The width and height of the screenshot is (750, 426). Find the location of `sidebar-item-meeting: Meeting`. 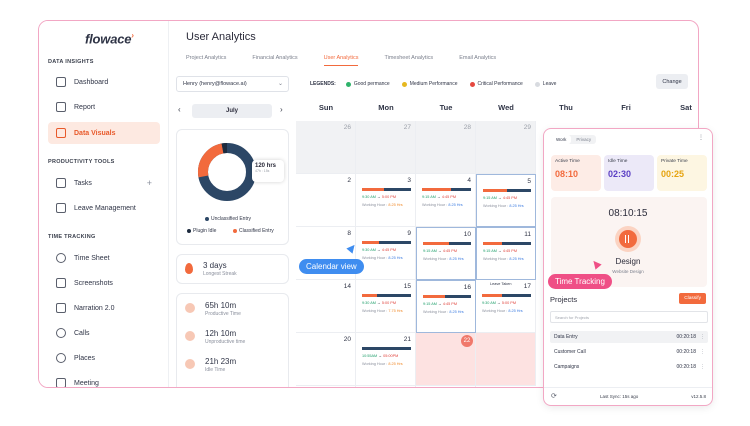

sidebar-item-meeting: Meeting is located at coordinates (104, 379).